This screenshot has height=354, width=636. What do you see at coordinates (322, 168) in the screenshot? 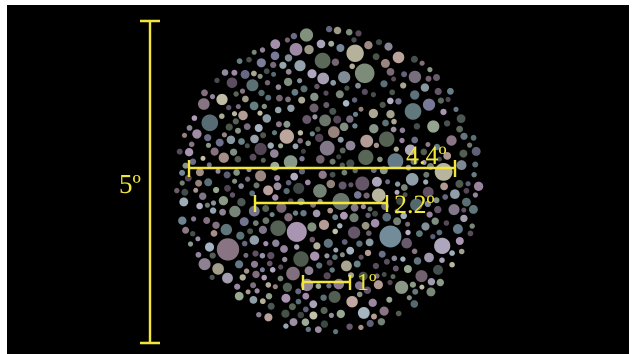
I see `horizontal-4-4deg-bar` at bounding box center [322, 168].